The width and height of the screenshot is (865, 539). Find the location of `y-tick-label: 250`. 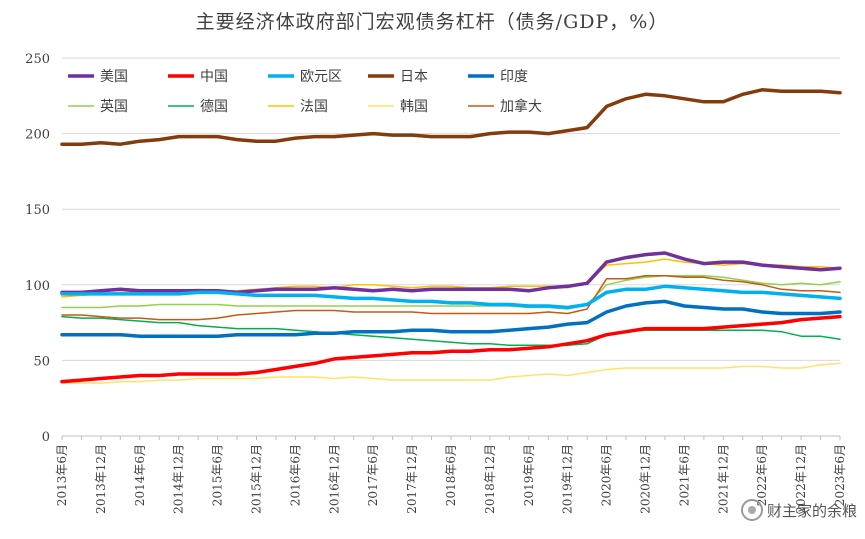

y-tick-label: 250 is located at coordinates (37, 59).